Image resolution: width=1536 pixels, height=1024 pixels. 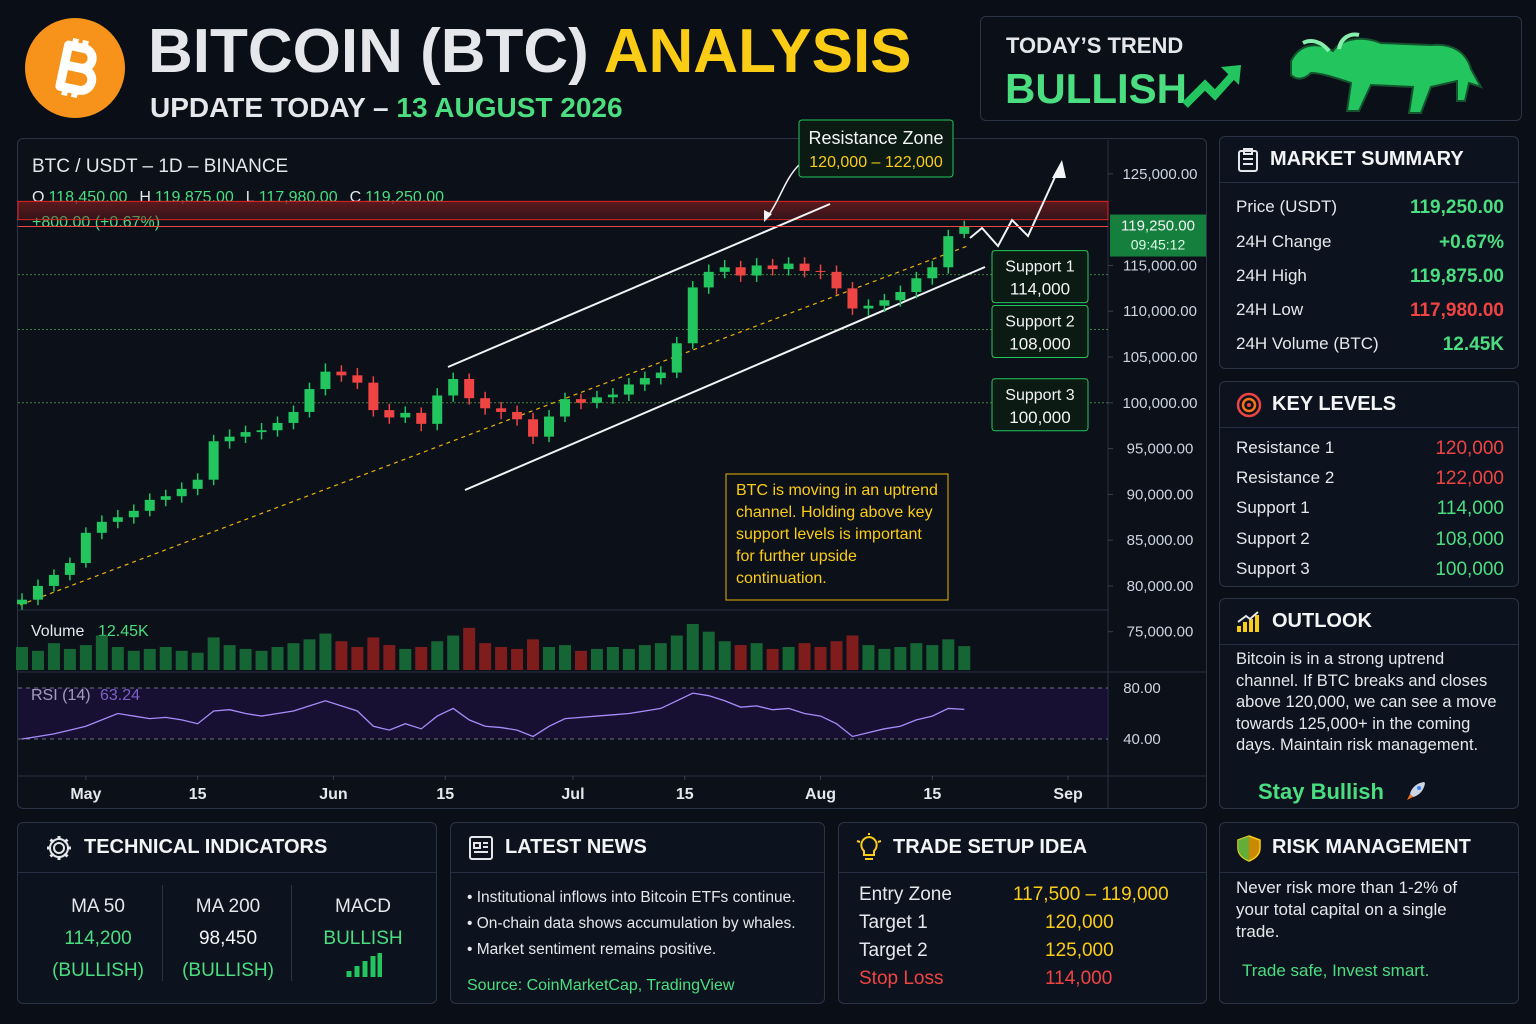 What do you see at coordinates (905, 937) in the screenshot?
I see `trade-labels: Entry Zone Target 1 Target 2 Stop Loss` at bounding box center [905, 937].